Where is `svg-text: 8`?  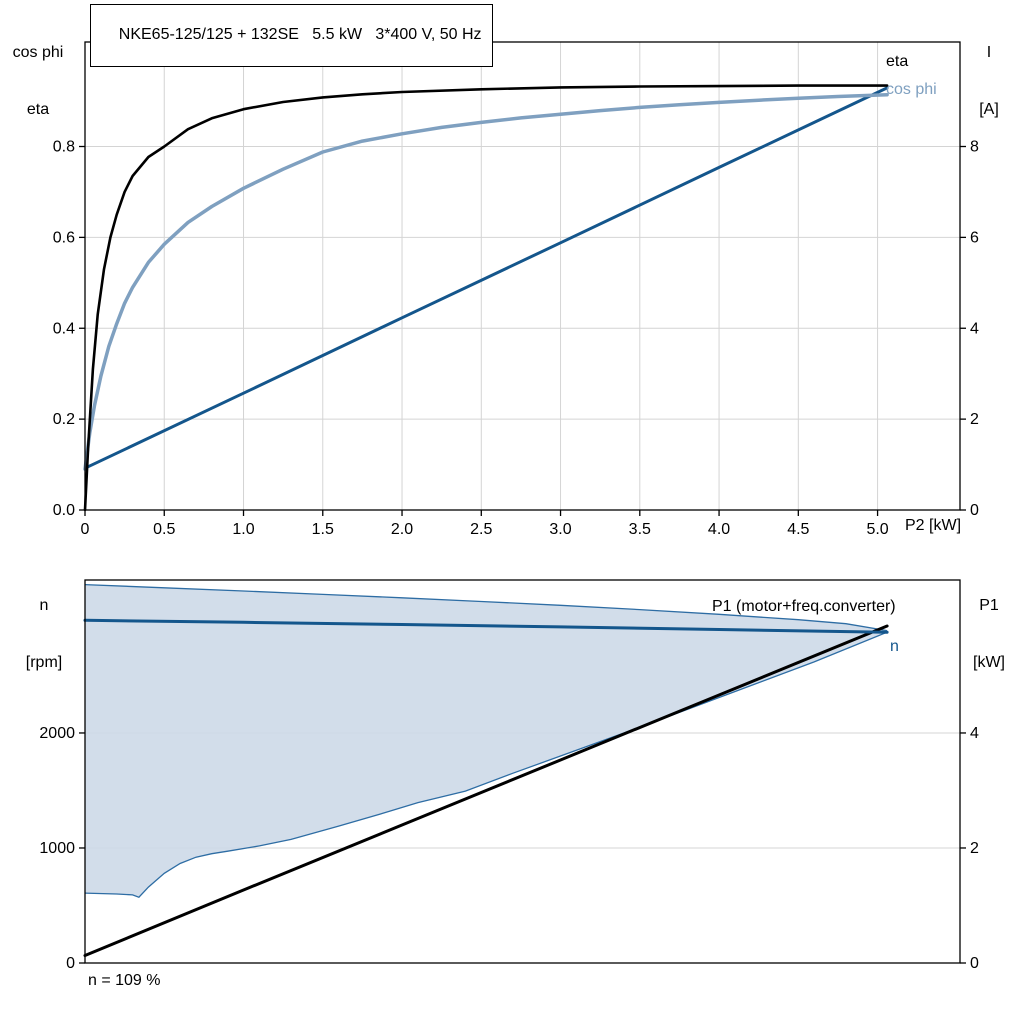 svg-text: 8 is located at coordinates (974, 147).